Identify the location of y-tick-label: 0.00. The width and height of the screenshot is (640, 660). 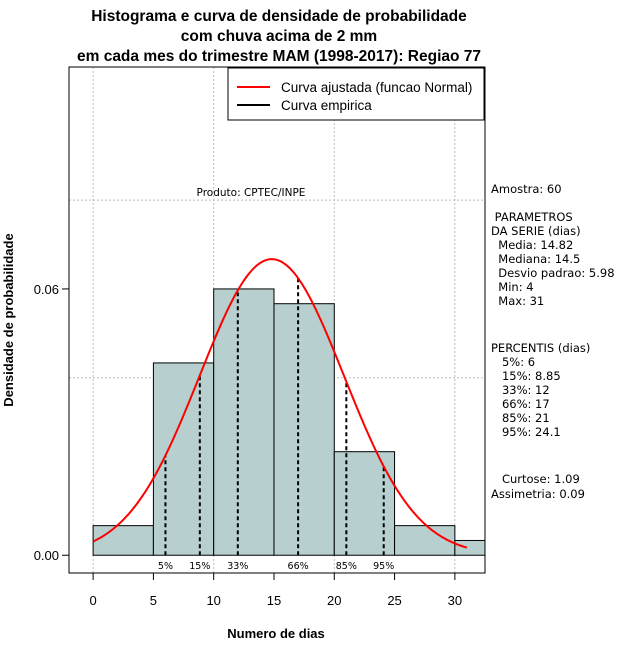
(46, 555).